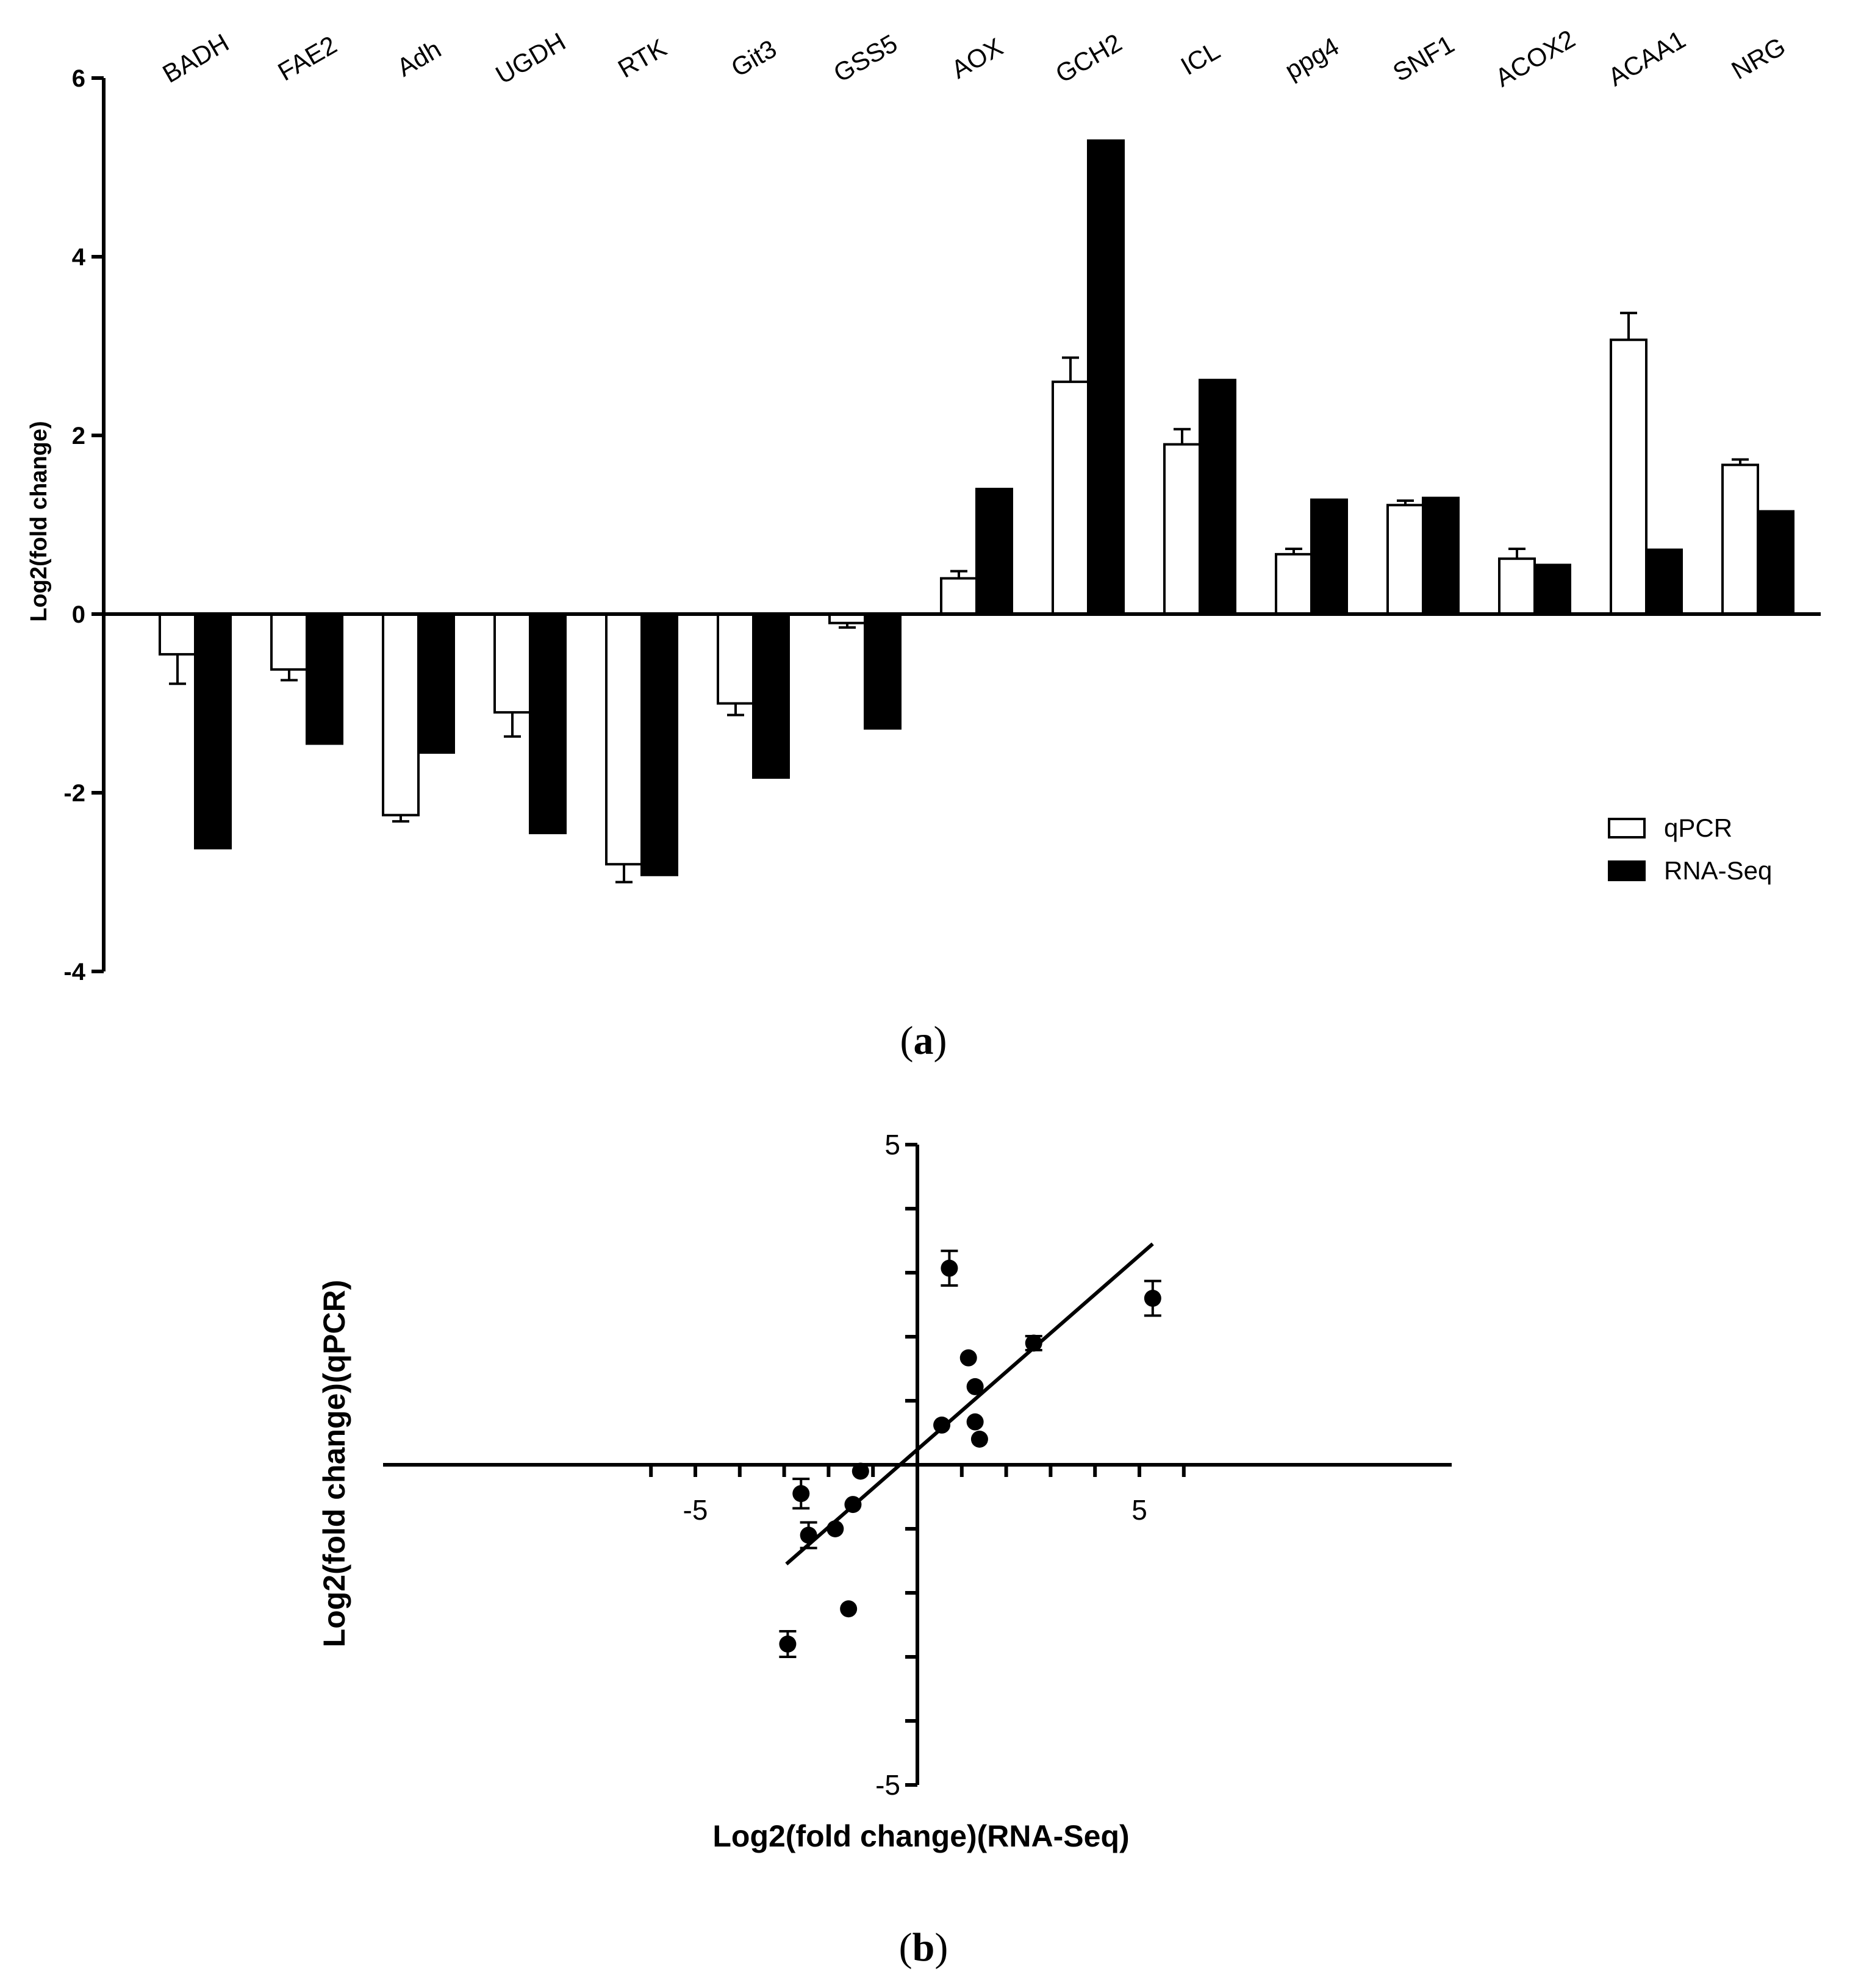 The height and width of the screenshot is (1988, 1850). Describe the element at coordinates (78, 436) in the screenshot. I see `y-tick-label: 2` at that location.